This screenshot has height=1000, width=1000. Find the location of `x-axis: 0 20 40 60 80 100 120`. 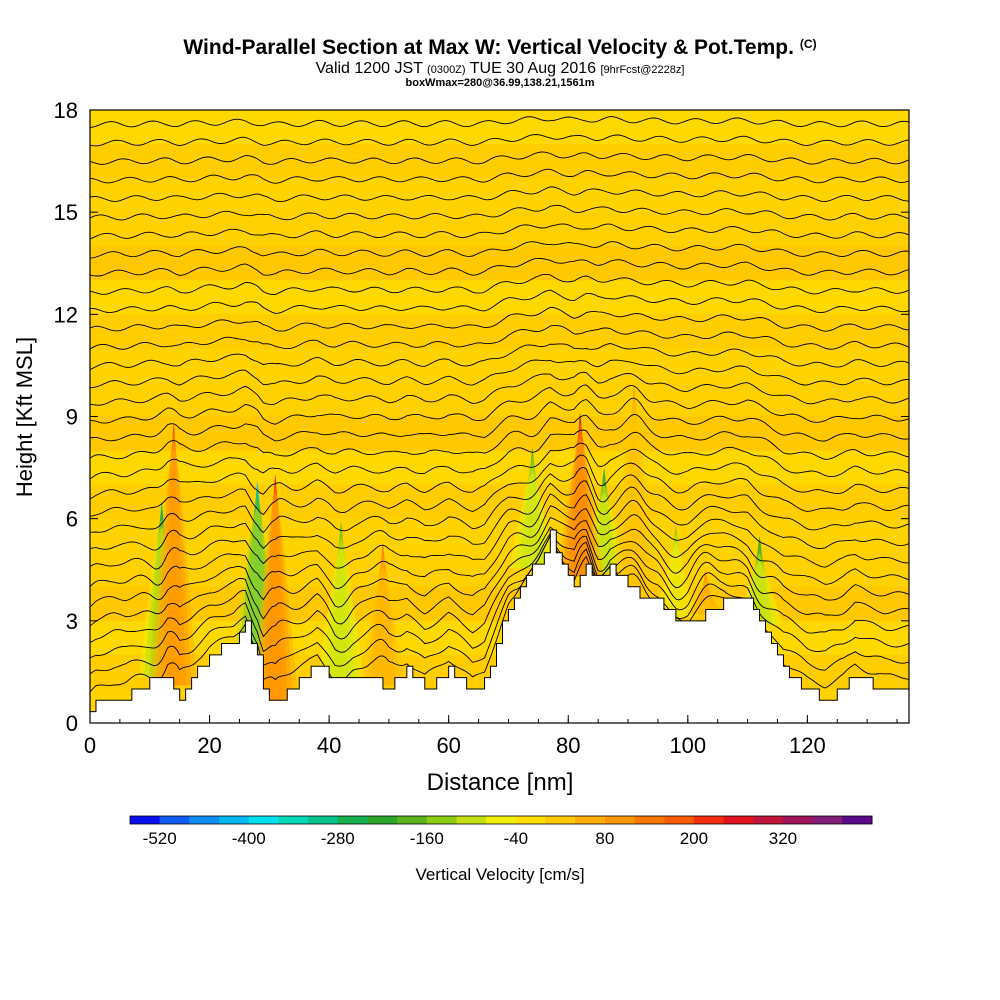

x-axis: 0 20 40 60 80 100 120 is located at coordinates (491, 736).